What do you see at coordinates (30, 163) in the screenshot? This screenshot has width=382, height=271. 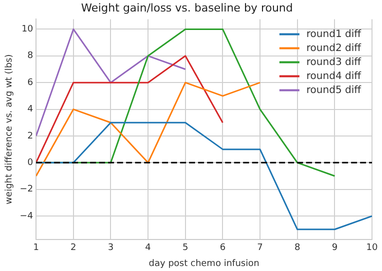 I see `y-tick-label: 0` at bounding box center [30, 163].